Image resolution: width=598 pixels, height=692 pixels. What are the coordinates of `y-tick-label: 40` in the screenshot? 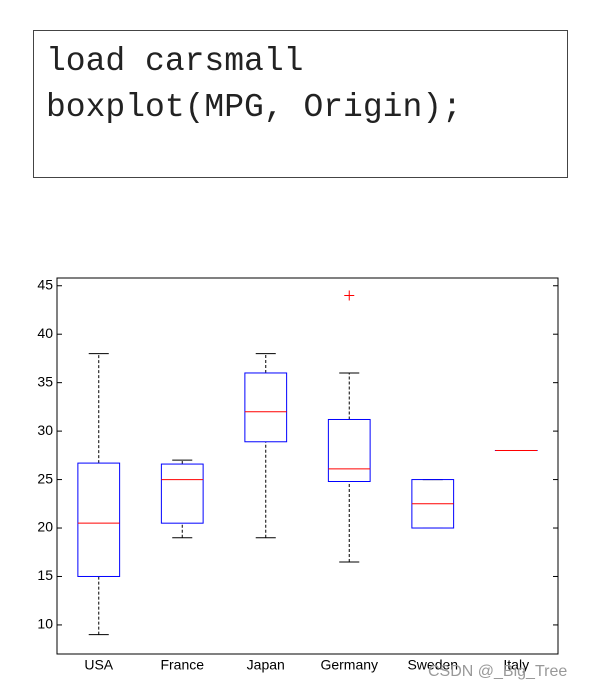 It's located at (45, 333).